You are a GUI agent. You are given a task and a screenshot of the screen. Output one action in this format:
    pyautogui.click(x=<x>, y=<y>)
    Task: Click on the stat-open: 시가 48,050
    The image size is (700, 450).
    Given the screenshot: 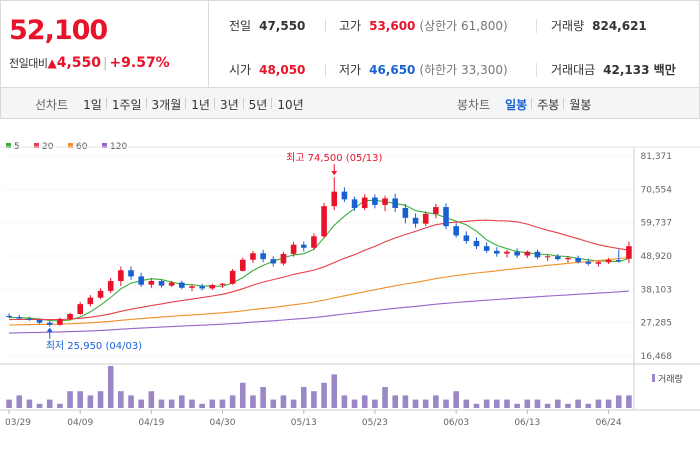 What is the action you would take?
    pyautogui.click(x=267, y=69)
    